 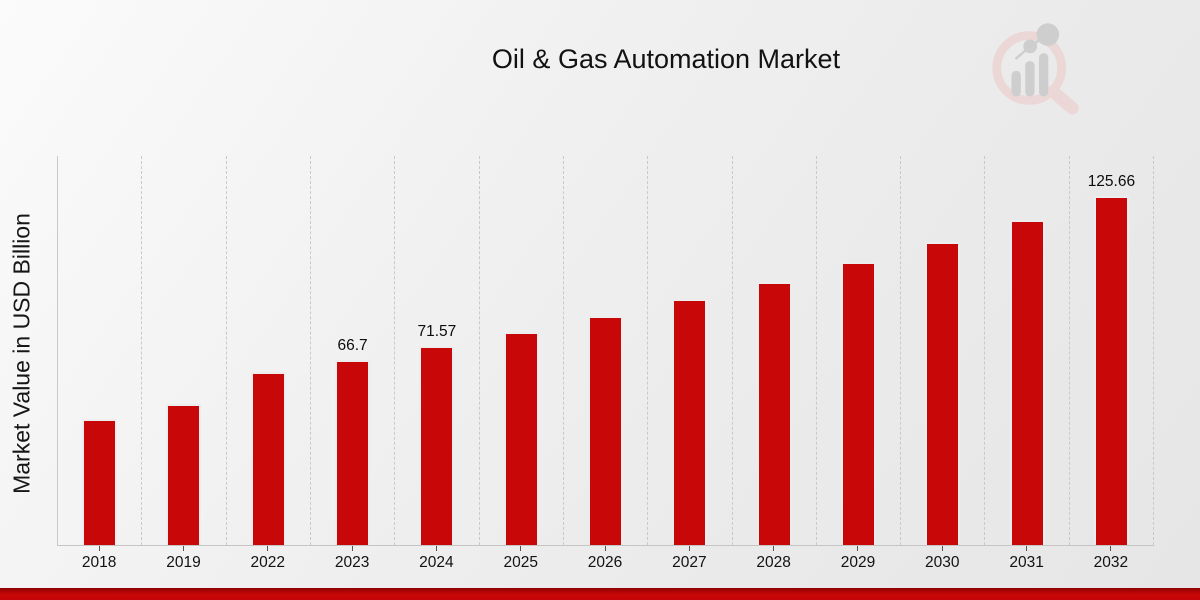 I want to click on bar-column-2019, so click(x=184, y=350).